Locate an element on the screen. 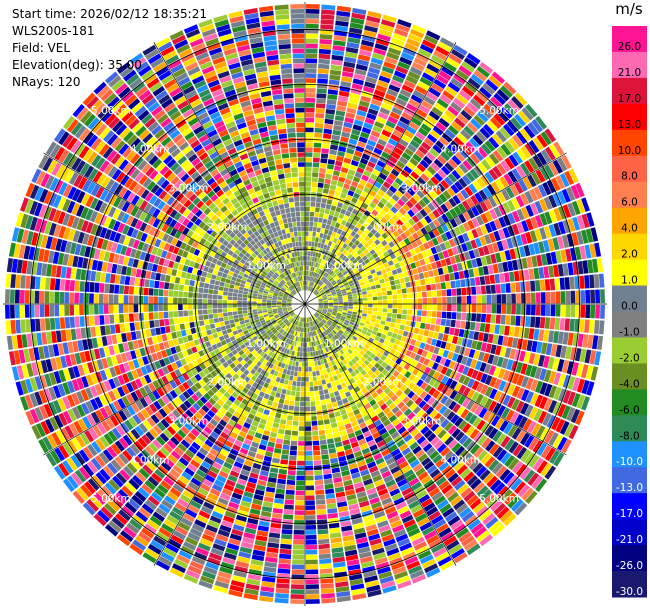 Image resolution: width=650 pixels, height=610 pixels. colorbar-tick-label: -10.0 is located at coordinates (629, 462).